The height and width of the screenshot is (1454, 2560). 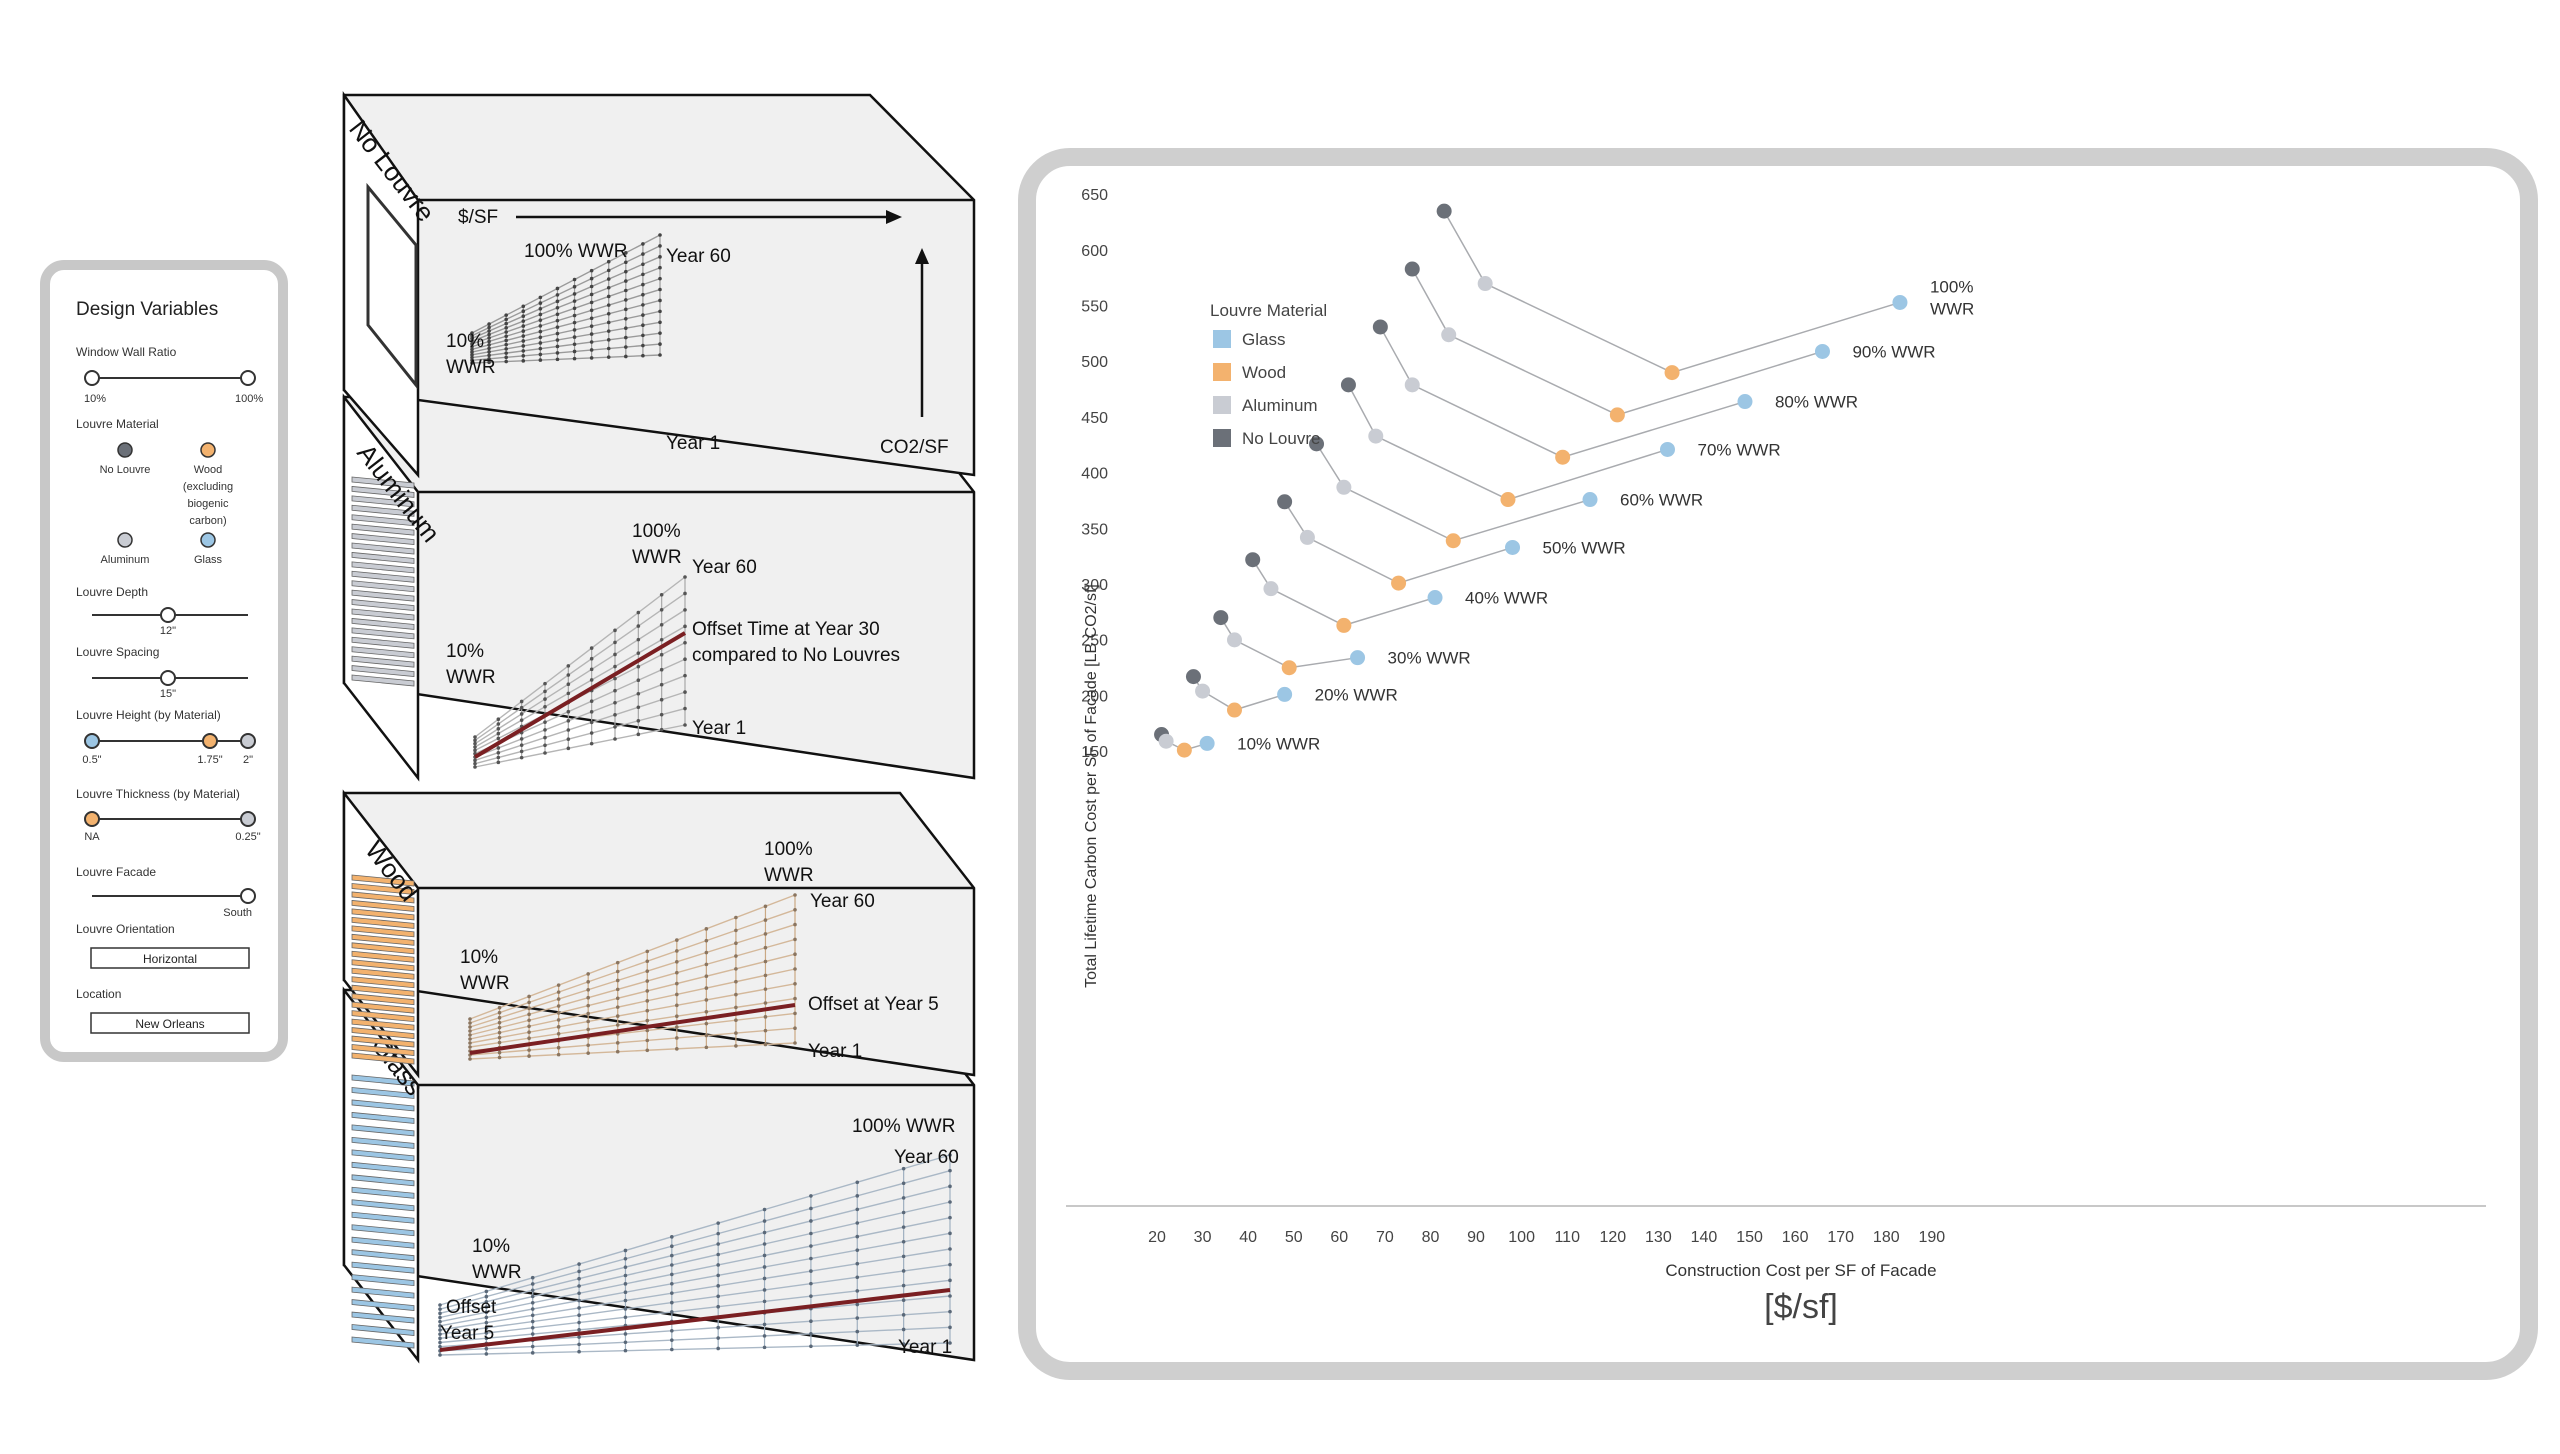 I want to click on y-tick-label: 250, so click(x=1094, y=641).